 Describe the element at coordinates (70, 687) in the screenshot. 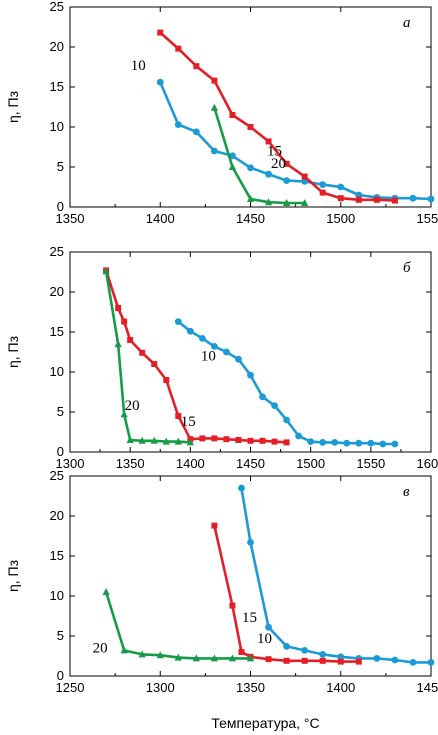

I see `x-tick-label: 1250` at that location.